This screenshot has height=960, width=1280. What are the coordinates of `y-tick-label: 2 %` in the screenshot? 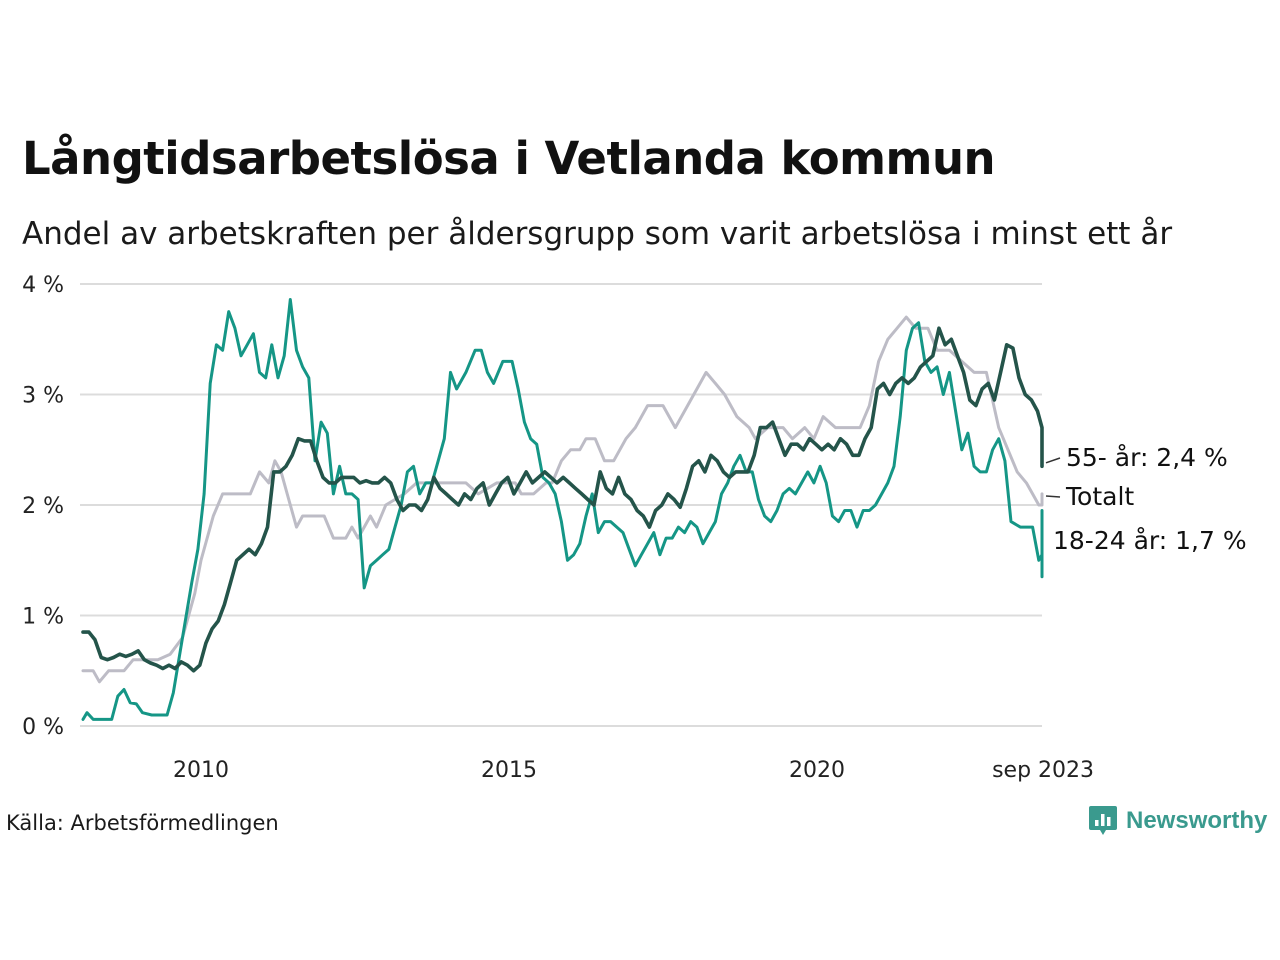 It's located at (43, 506).